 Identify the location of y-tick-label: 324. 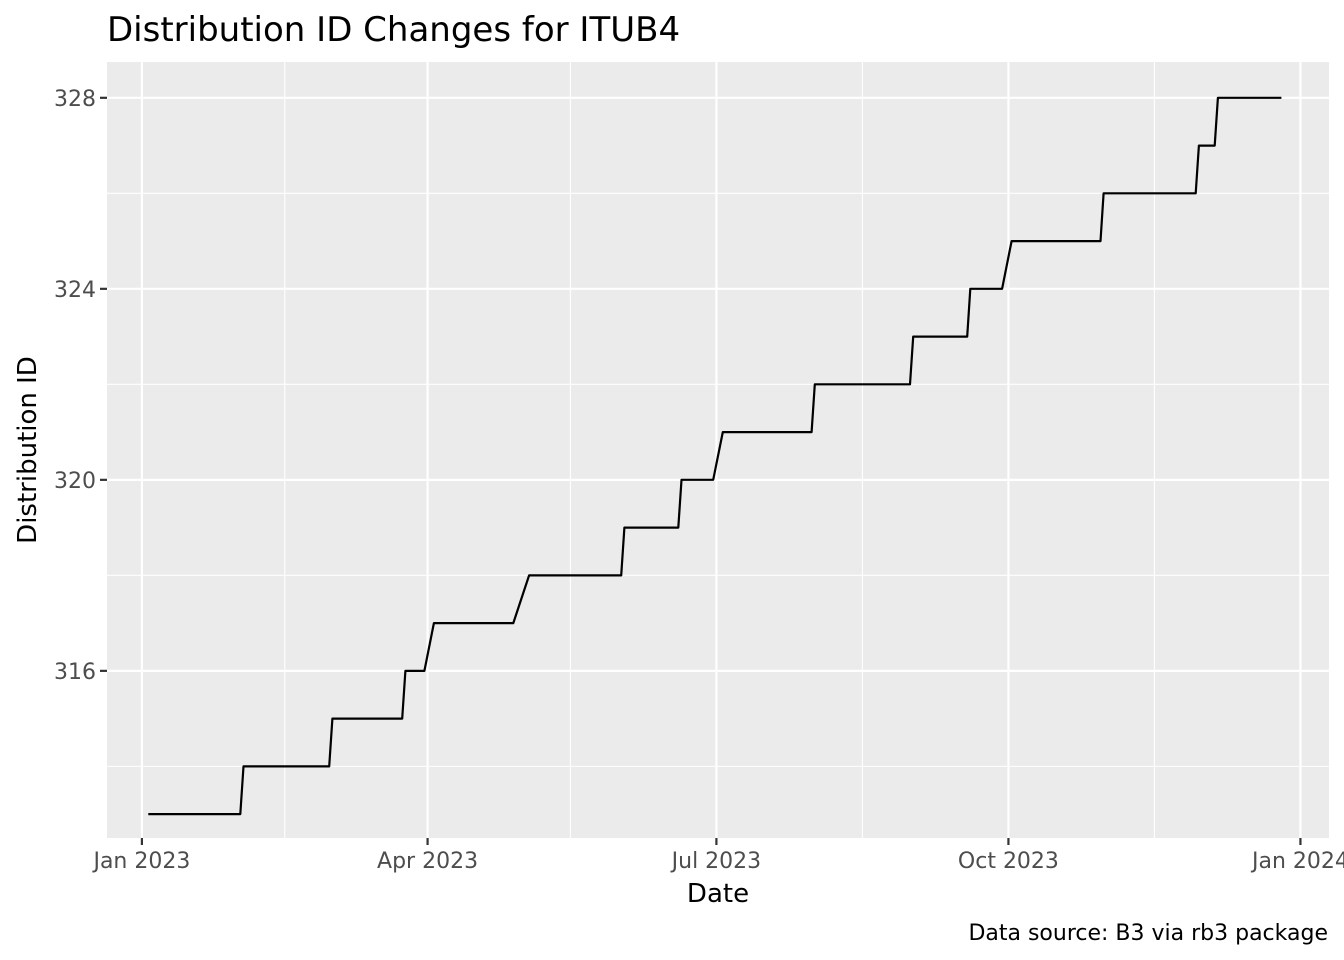
(75, 290).